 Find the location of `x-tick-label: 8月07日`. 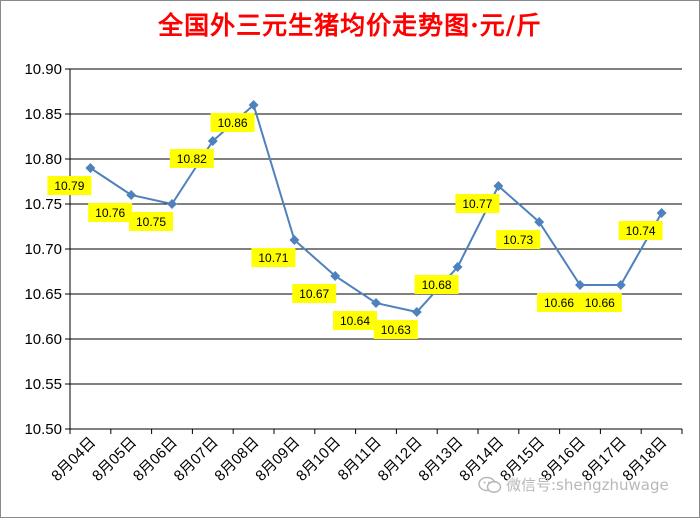

x-tick-label: 8月07日 is located at coordinates (196, 459).